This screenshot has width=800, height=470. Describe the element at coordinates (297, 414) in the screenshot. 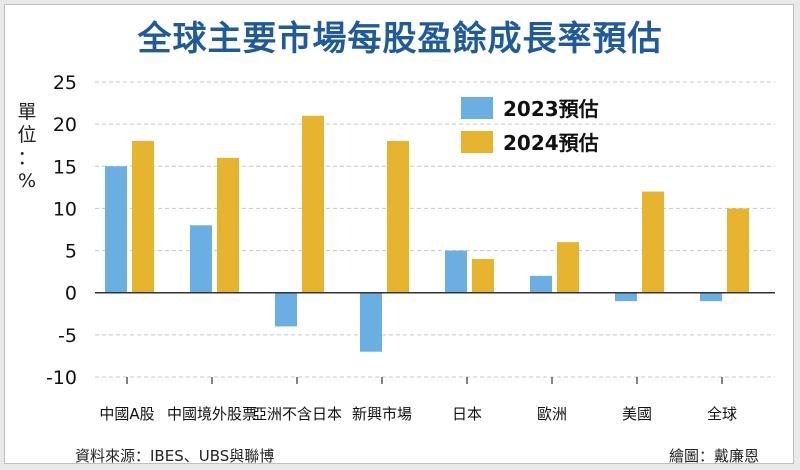

I see `x-tick-label: 亞洲不含日本` at that location.